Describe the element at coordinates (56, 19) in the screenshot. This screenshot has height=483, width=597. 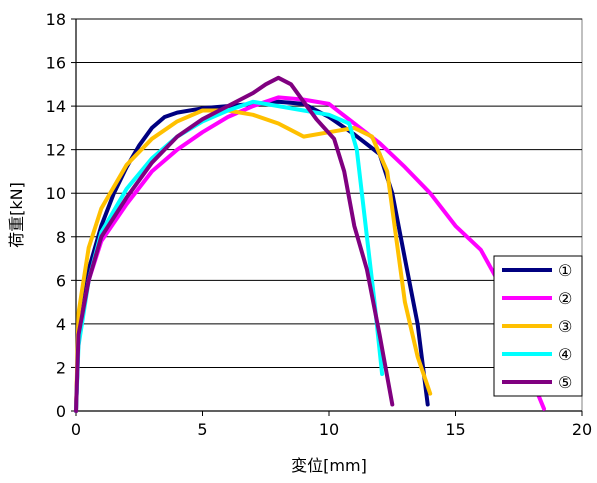
I see `y-tick-label: 18` at that location.